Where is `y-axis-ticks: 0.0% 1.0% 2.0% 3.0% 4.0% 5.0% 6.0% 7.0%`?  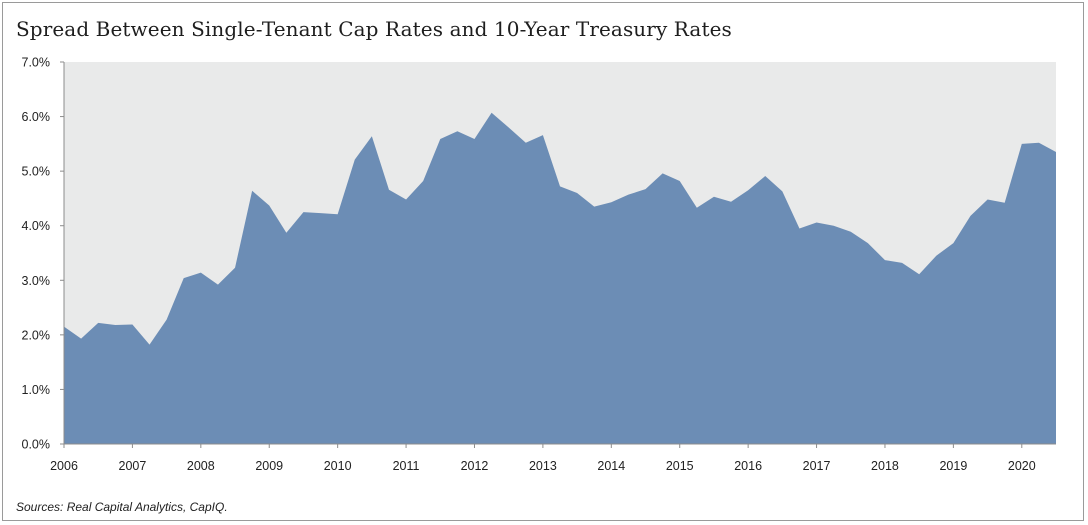 y-axis-ticks: 0.0% 1.0% 2.0% 3.0% 4.0% 5.0% 6.0% 7.0% is located at coordinates (43, 254).